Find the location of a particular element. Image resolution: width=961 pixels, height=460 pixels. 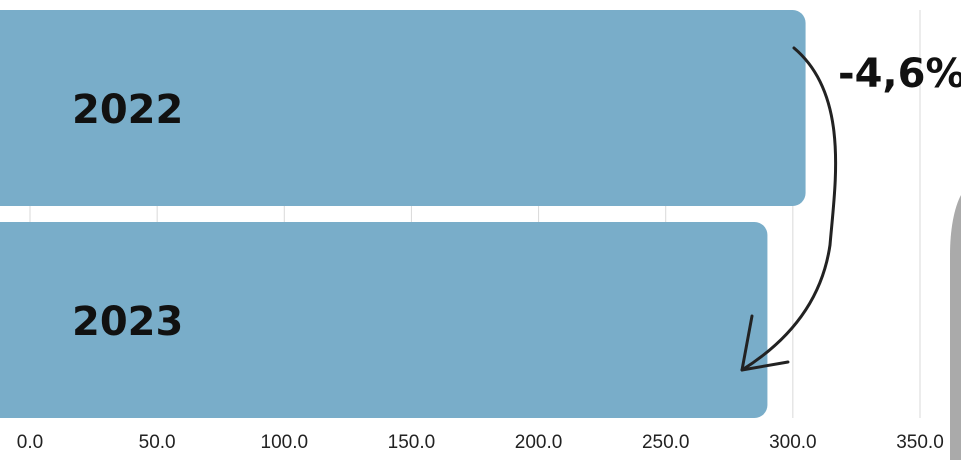

x-tick-label: 100.0 is located at coordinates (285, 442).